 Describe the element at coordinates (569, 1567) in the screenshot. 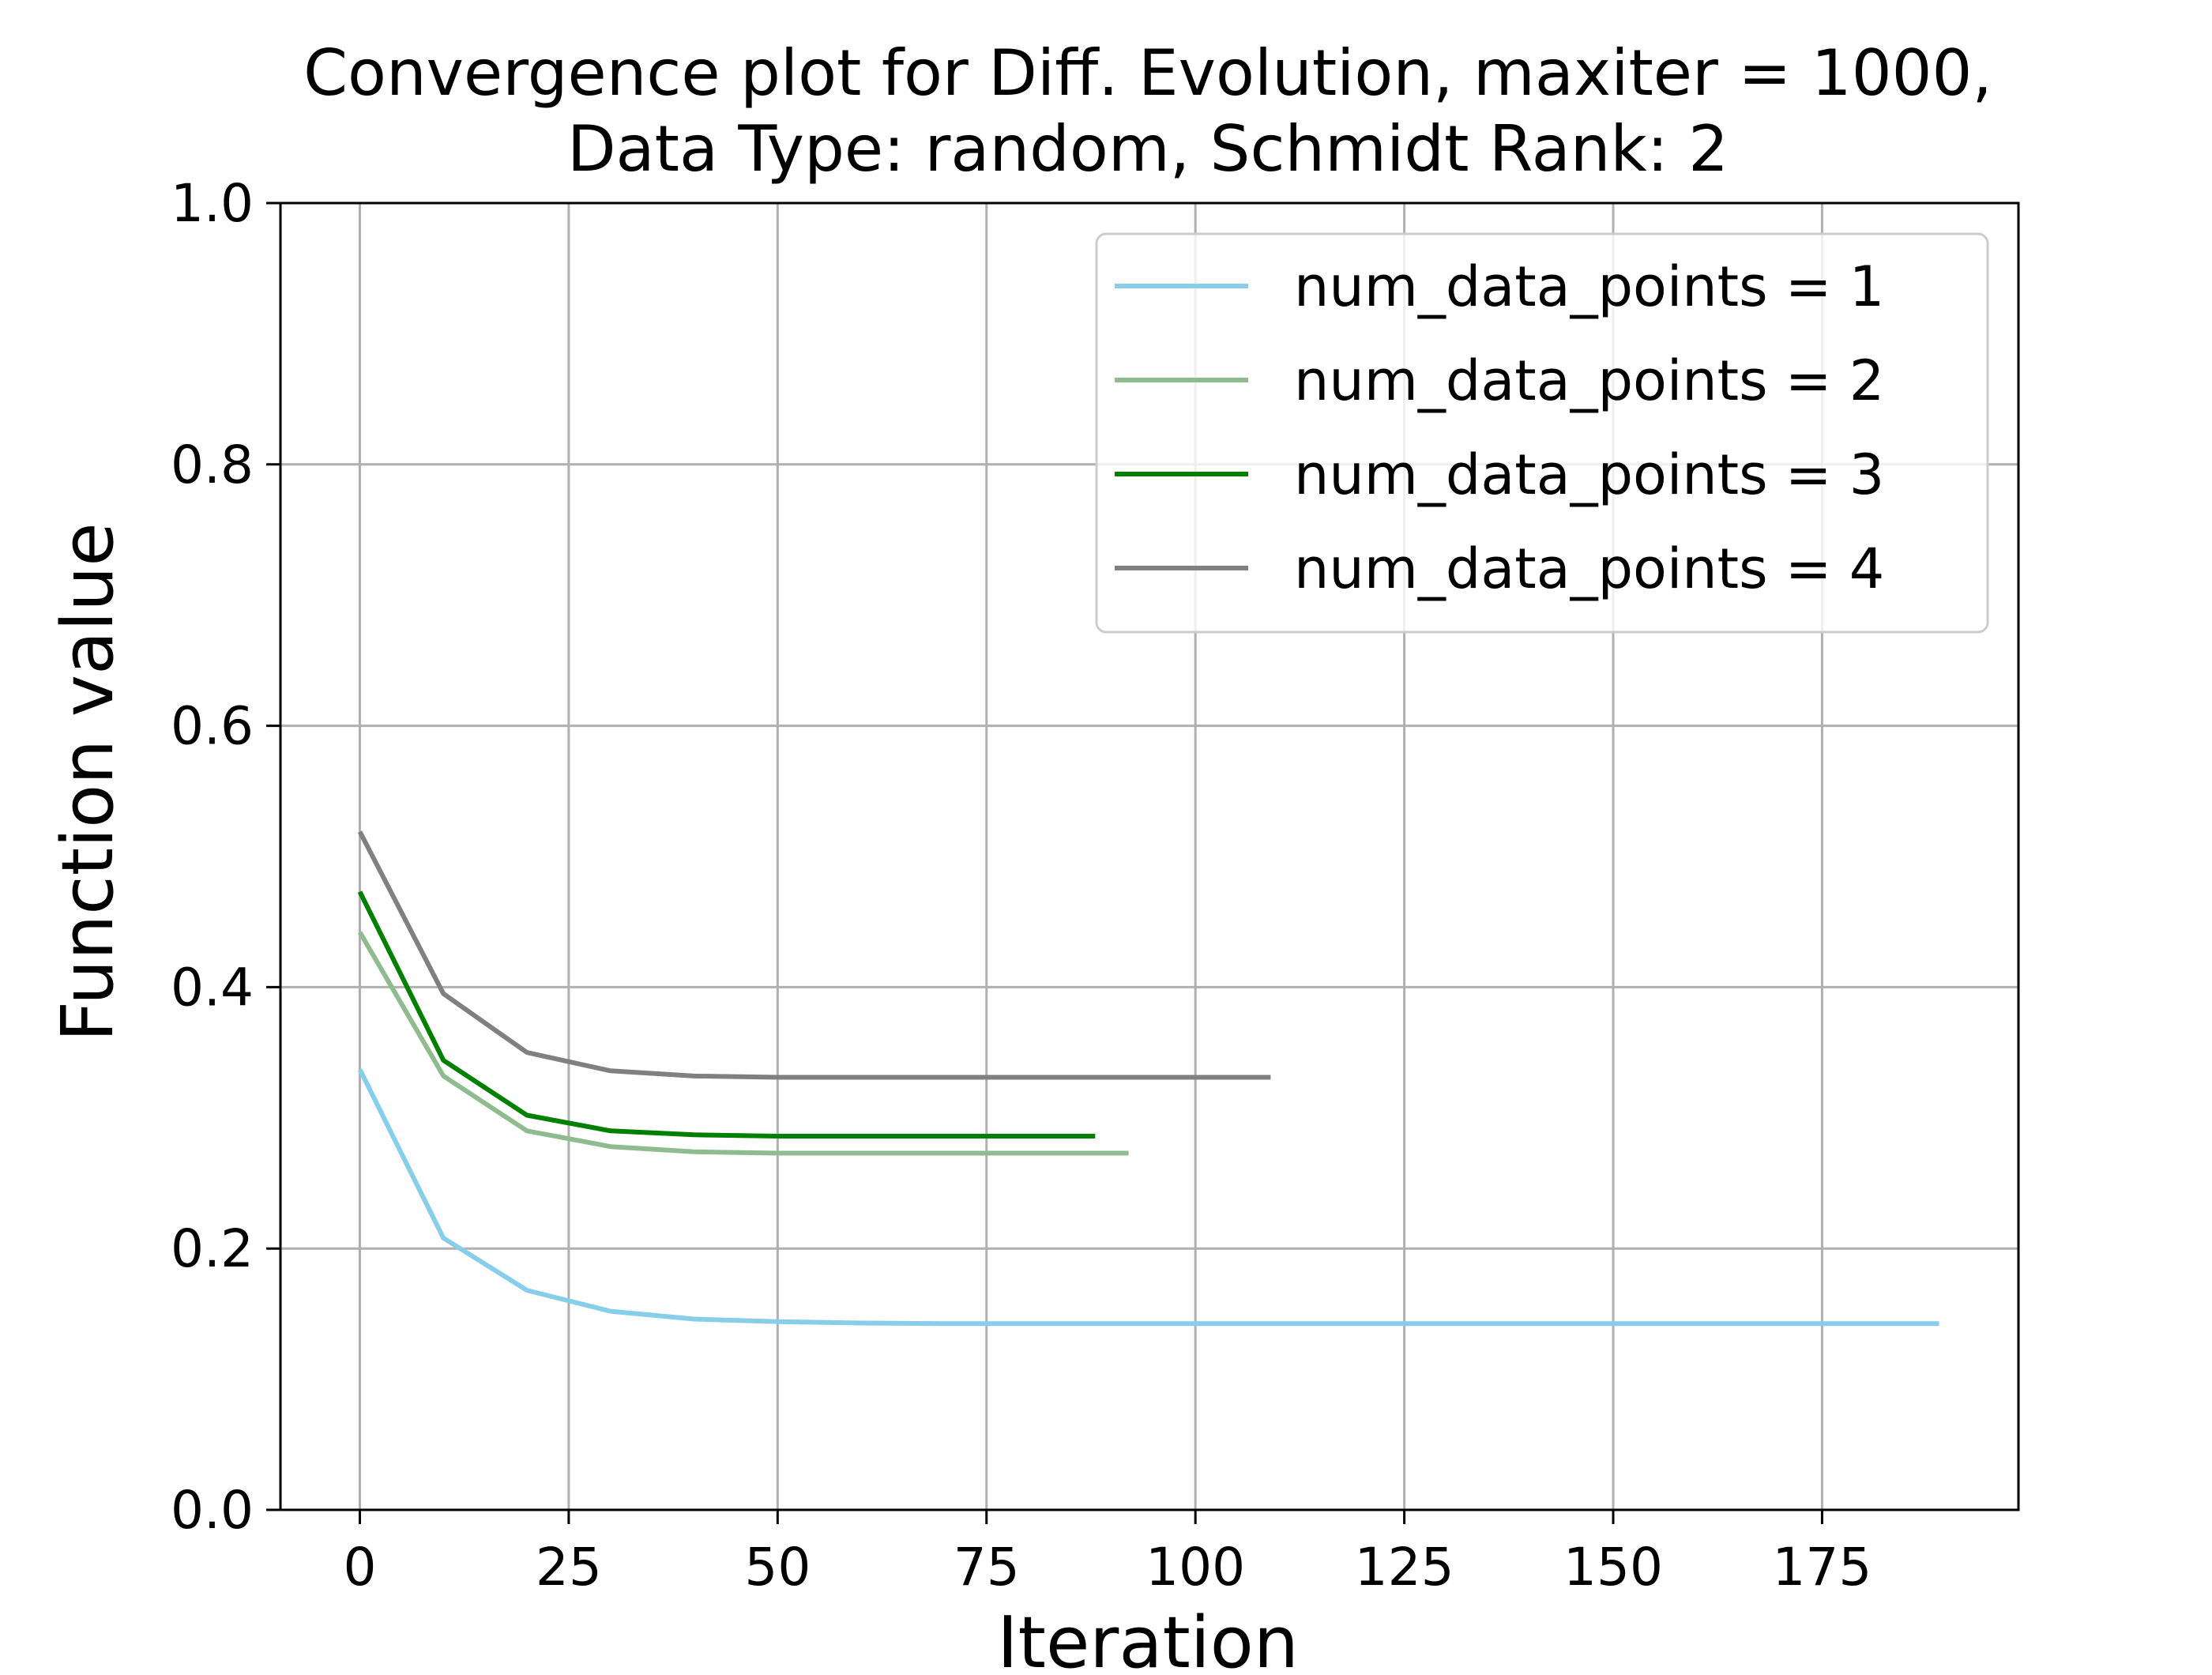

I see `x-tick-label: 25` at that location.